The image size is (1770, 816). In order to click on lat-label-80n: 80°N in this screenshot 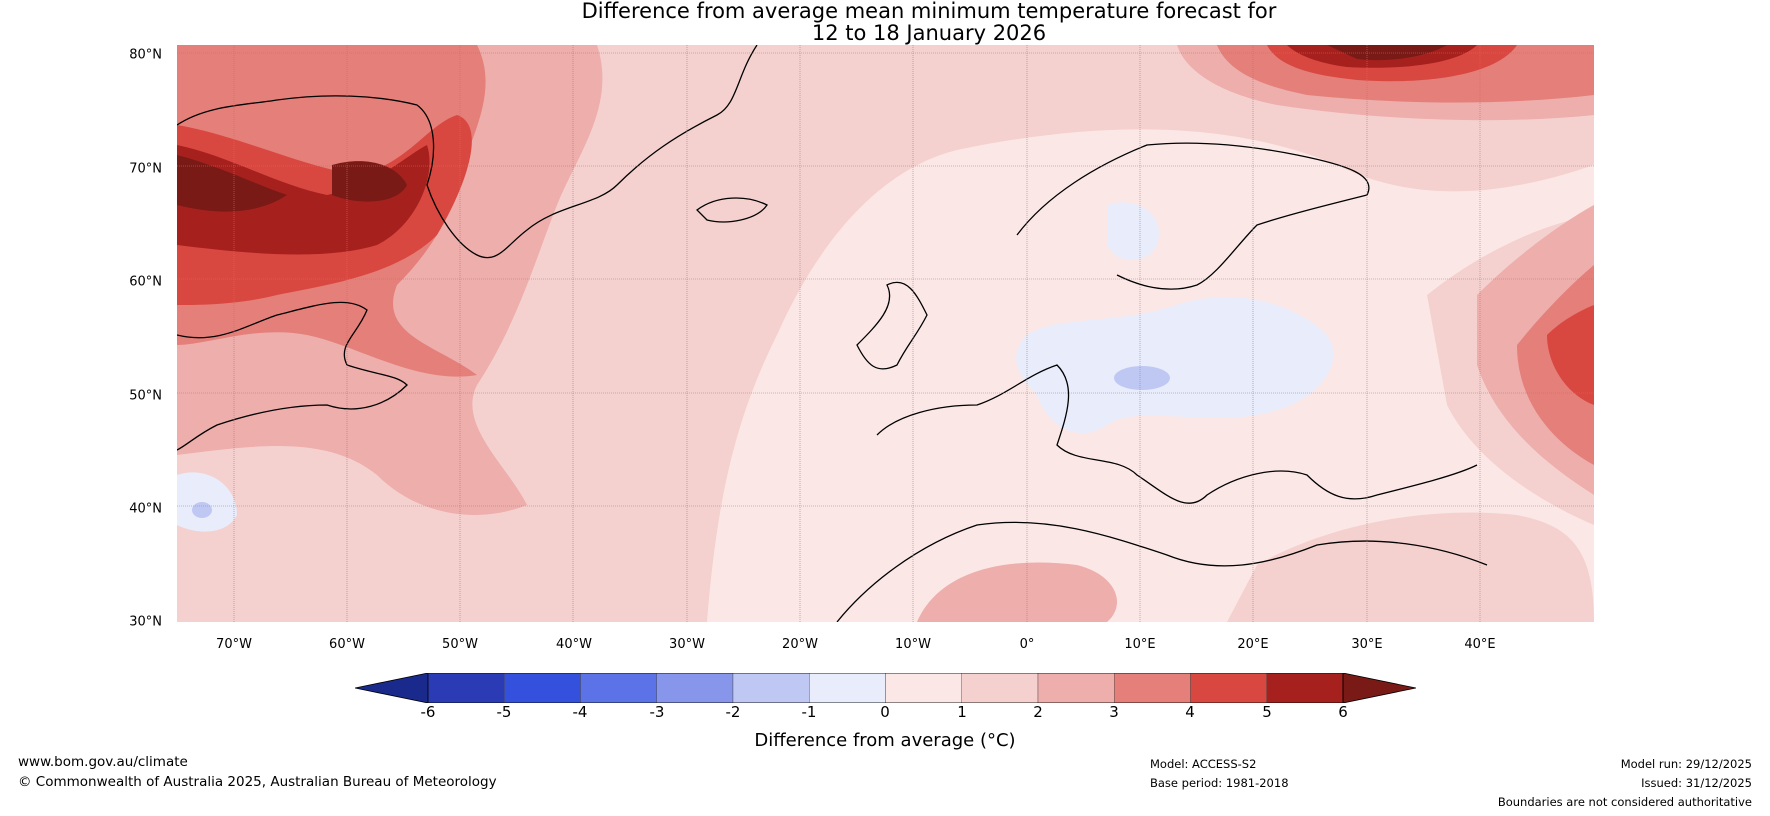, I will do `click(145, 55)`.